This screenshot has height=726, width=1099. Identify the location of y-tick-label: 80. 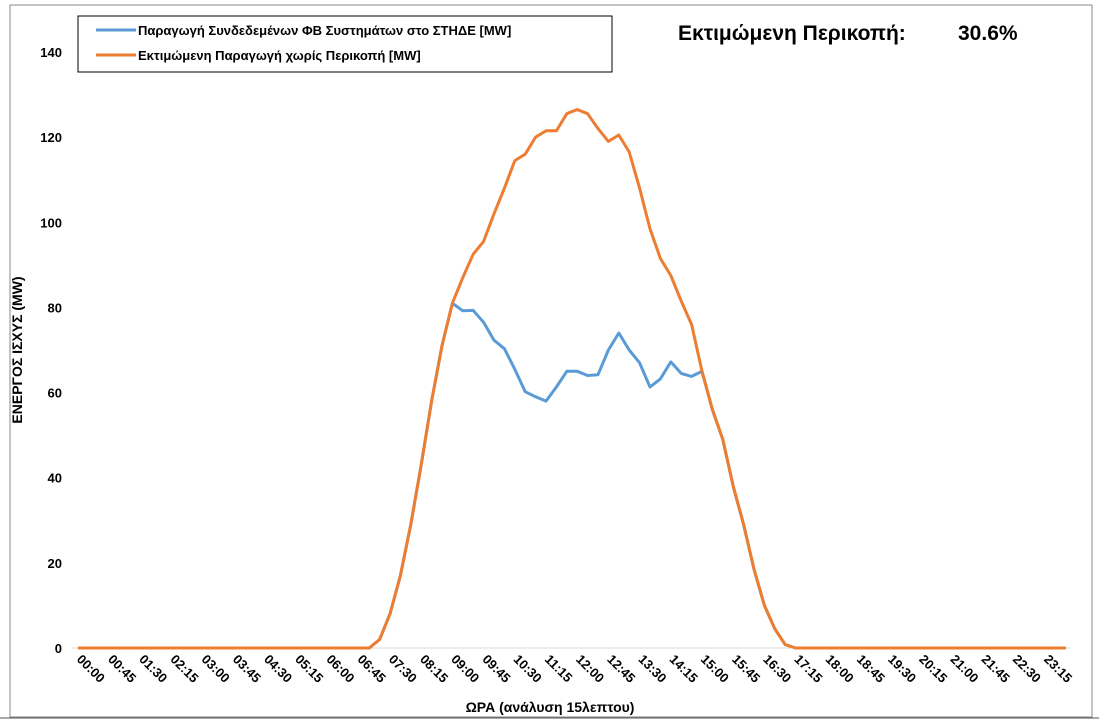
(55, 307).